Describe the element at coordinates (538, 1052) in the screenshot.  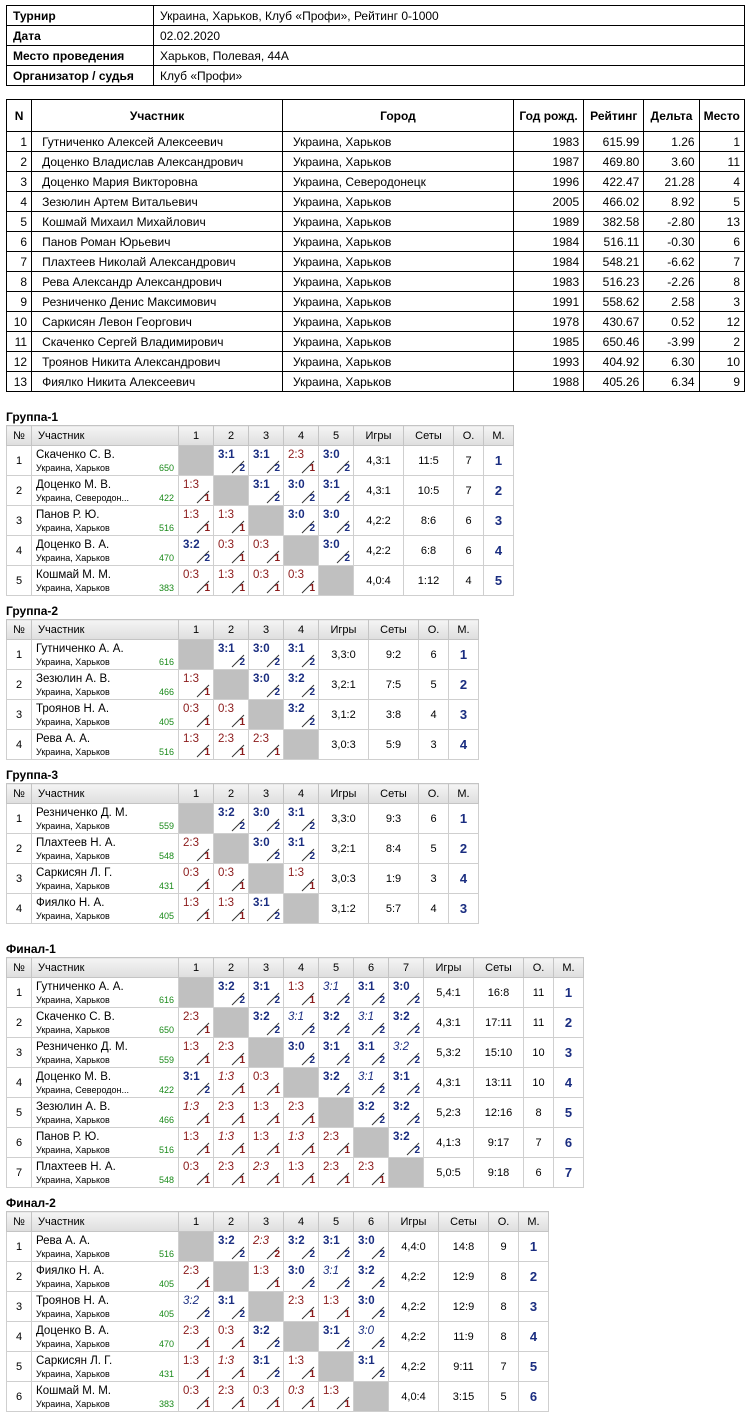
I see `grid-points: 10` at that location.